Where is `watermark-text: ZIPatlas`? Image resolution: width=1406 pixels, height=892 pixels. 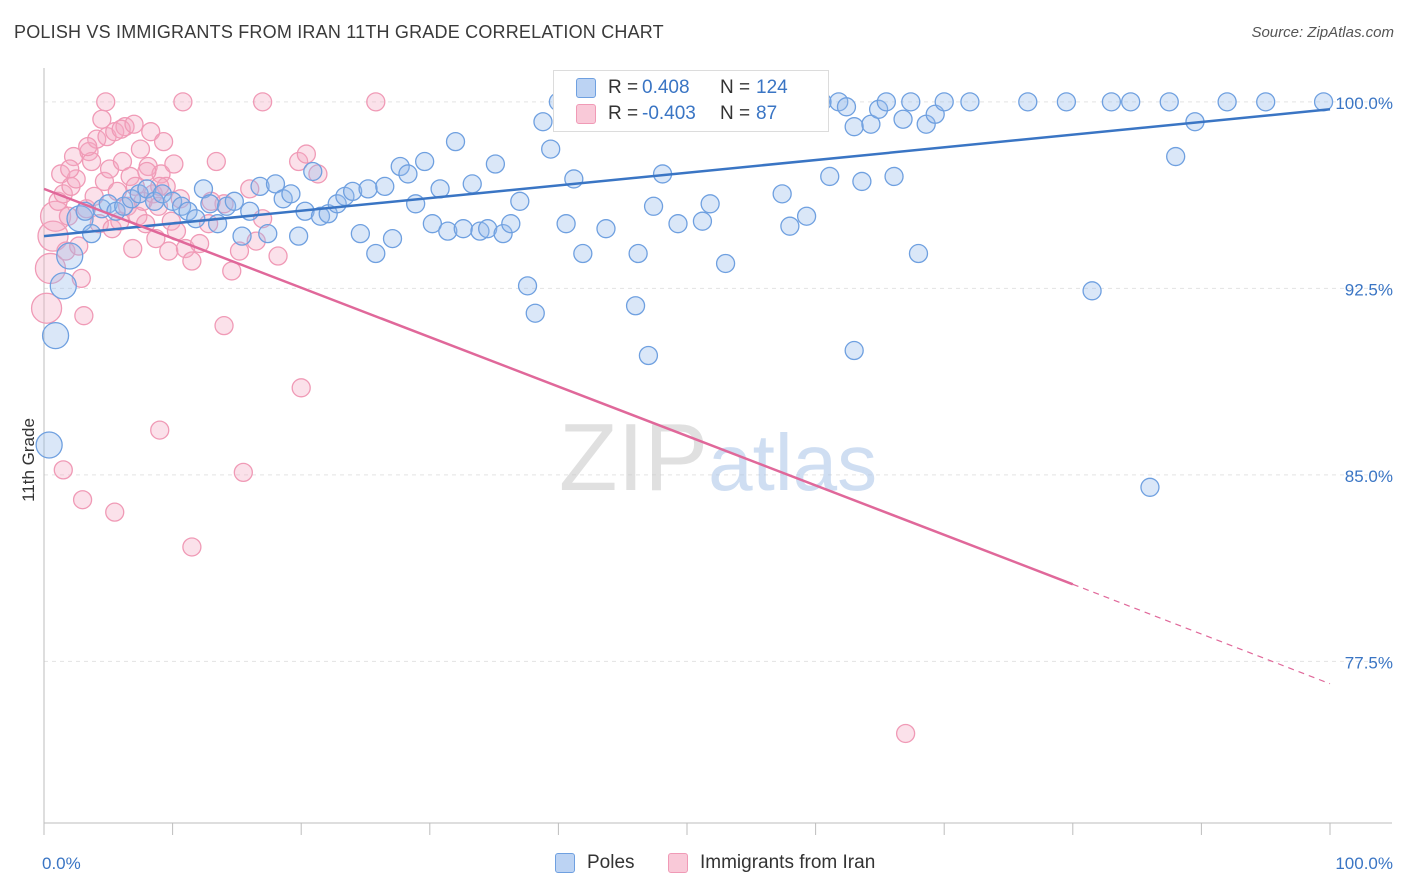 watermark-text: ZIPatlas is located at coordinates (718, 457).